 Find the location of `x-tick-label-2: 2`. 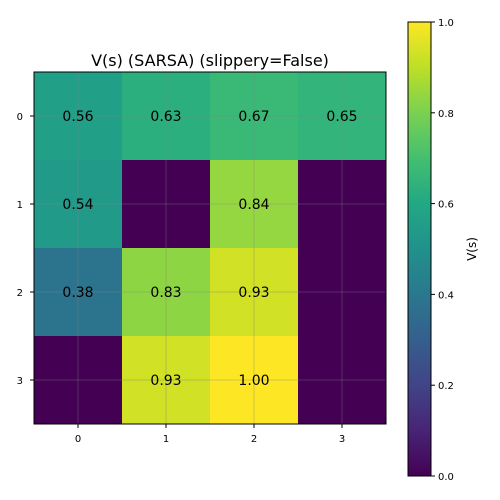

x-tick-label-2: 2 is located at coordinates (254, 439).